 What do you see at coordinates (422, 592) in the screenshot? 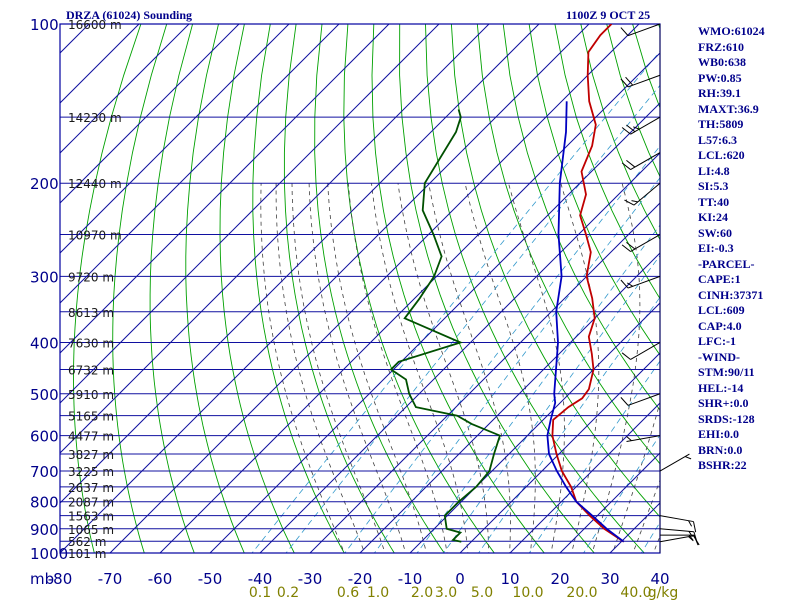
I see `mixing-ratio-tick-label: 2.0` at bounding box center [422, 592].